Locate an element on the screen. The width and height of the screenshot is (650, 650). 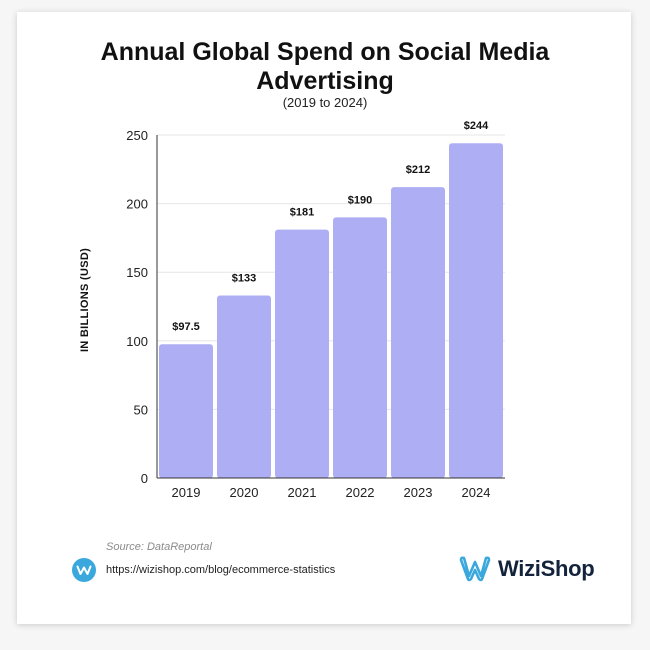
y-tick-label: 250 is located at coordinates (137, 135).